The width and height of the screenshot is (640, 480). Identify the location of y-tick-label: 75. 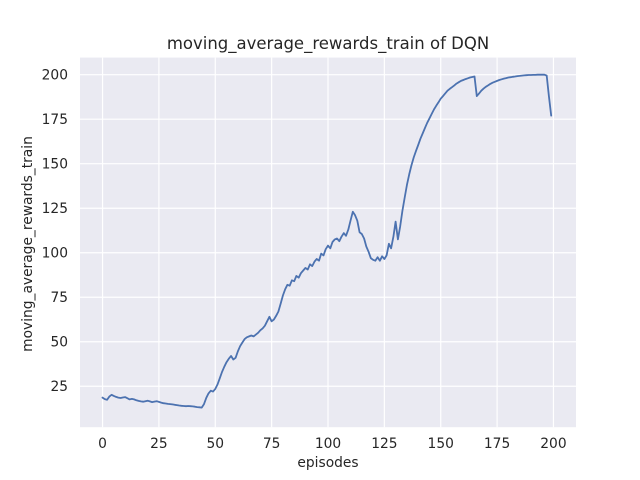
(59, 298).